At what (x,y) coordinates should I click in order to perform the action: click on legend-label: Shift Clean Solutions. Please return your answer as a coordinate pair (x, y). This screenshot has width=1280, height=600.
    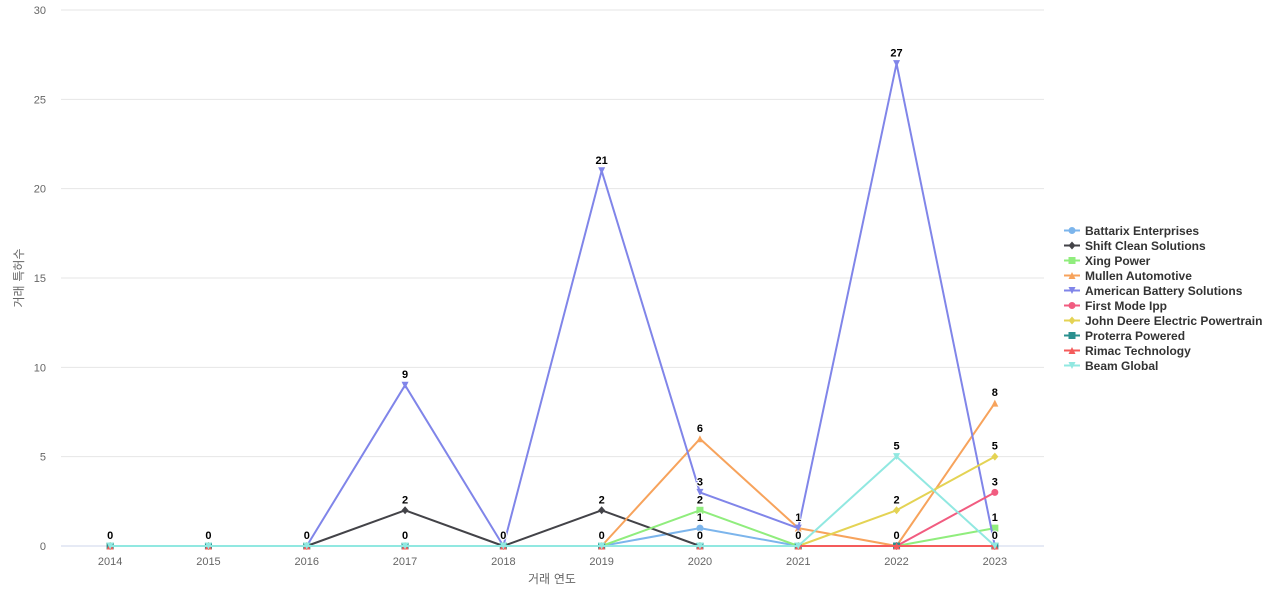
    Looking at the image, I should click on (1145, 245).